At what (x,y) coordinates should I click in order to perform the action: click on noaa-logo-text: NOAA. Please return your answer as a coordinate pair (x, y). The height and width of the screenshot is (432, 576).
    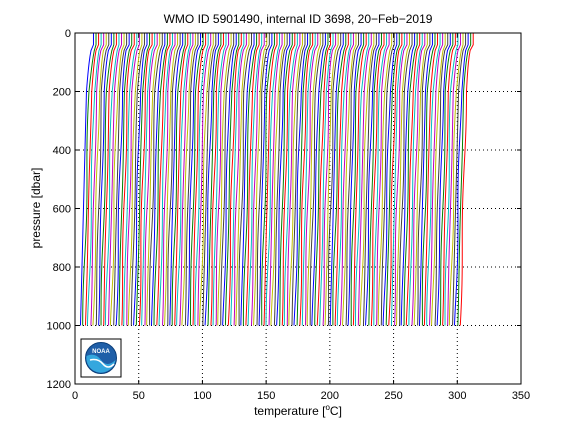
    Looking at the image, I should click on (101, 352).